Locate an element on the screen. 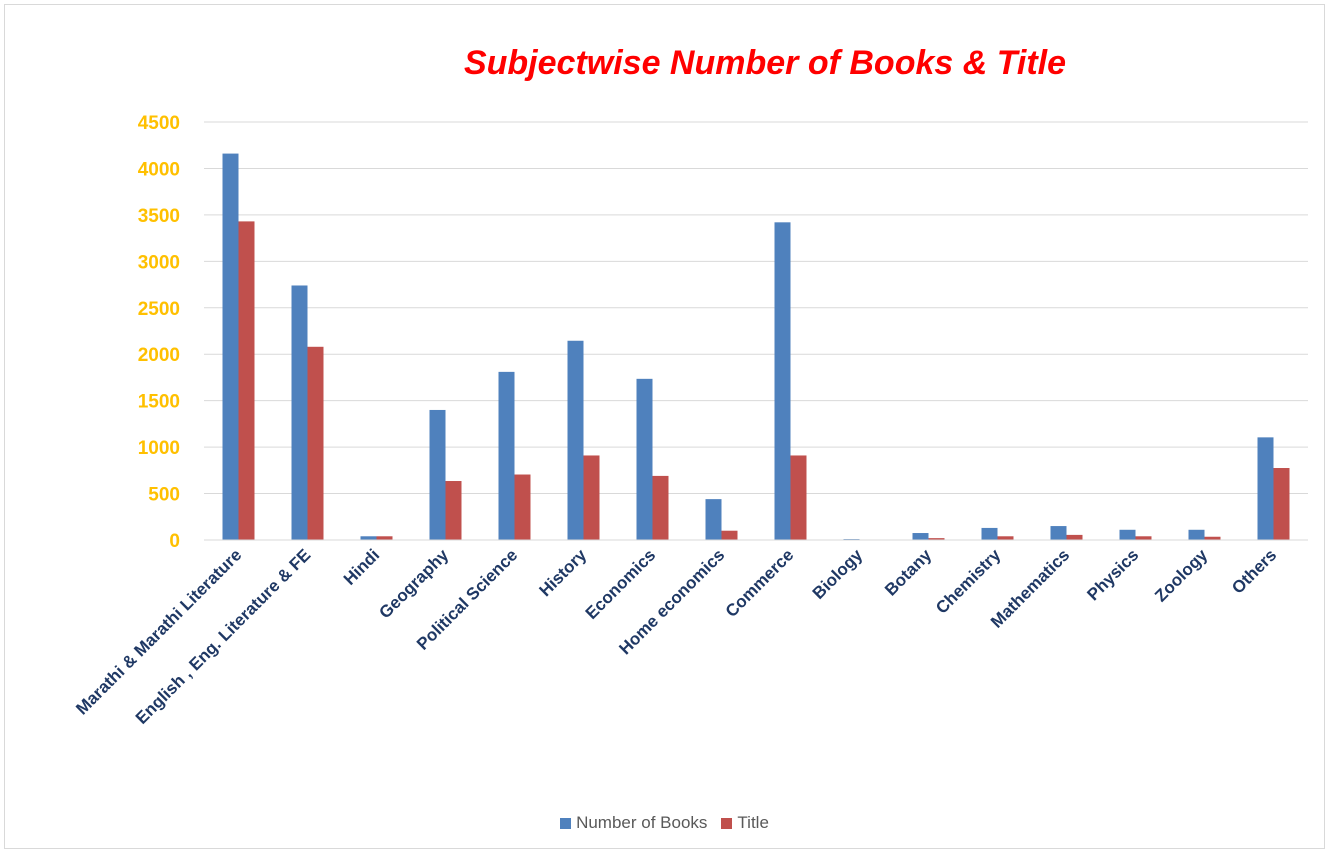 This screenshot has width=1329, height=853. legend-label-title: Title is located at coordinates (753, 822).